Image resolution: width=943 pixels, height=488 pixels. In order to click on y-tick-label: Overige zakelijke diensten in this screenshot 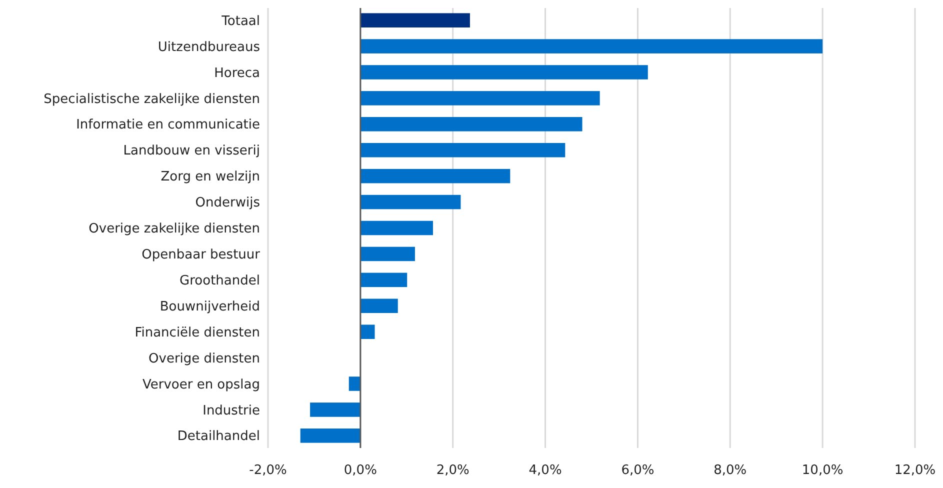, I will do `click(174, 229)`.